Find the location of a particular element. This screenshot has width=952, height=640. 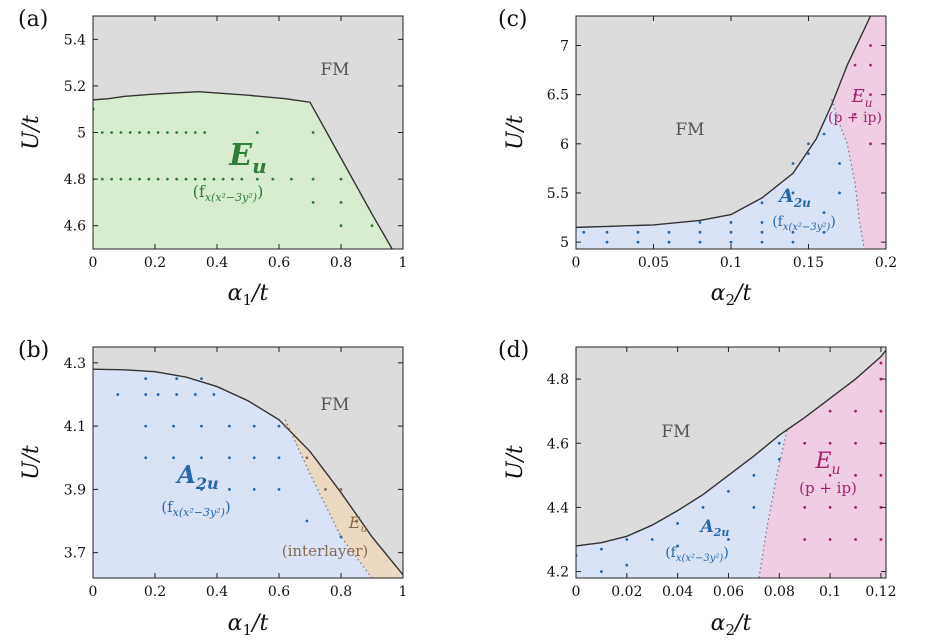

x-tick-label: 0.2 is located at coordinates (886, 263).